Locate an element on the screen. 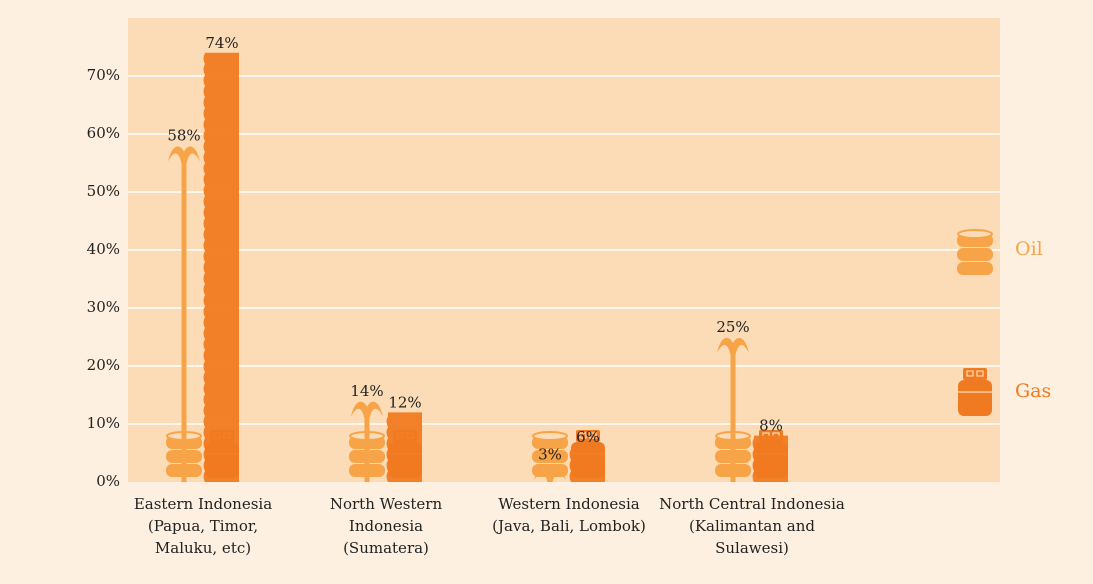 Image resolution: width=1093 pixels, height=584 pixels. x-tick-label: Maluku, etc) is located at coordinates (203, 548).